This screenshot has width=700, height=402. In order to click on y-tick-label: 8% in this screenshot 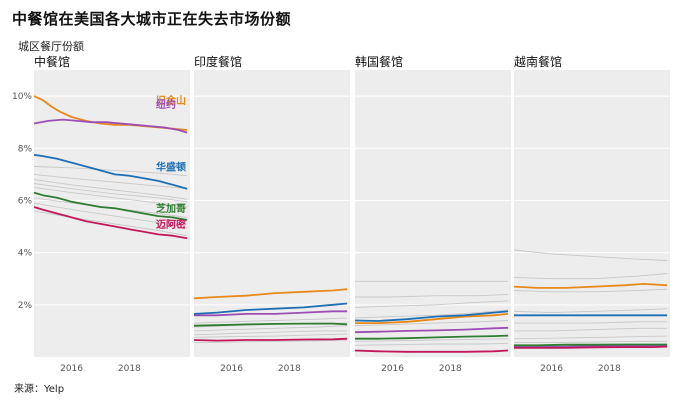, I will do `click(25, 149)`.